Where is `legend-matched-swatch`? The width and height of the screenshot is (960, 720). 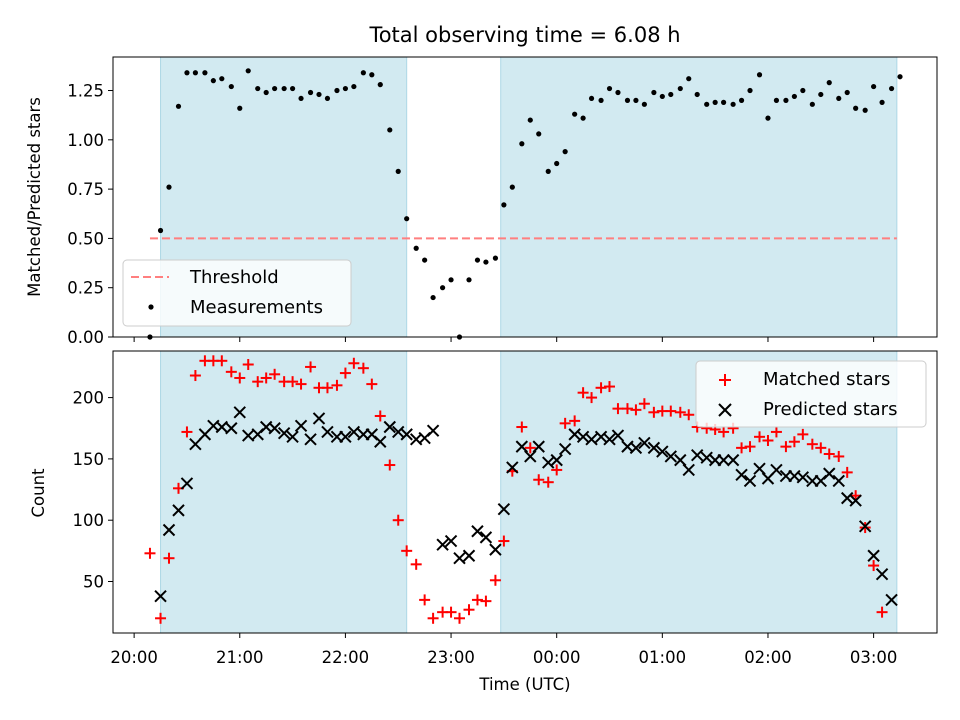 legend-matched-swatch is located at coordinates (725, 380).